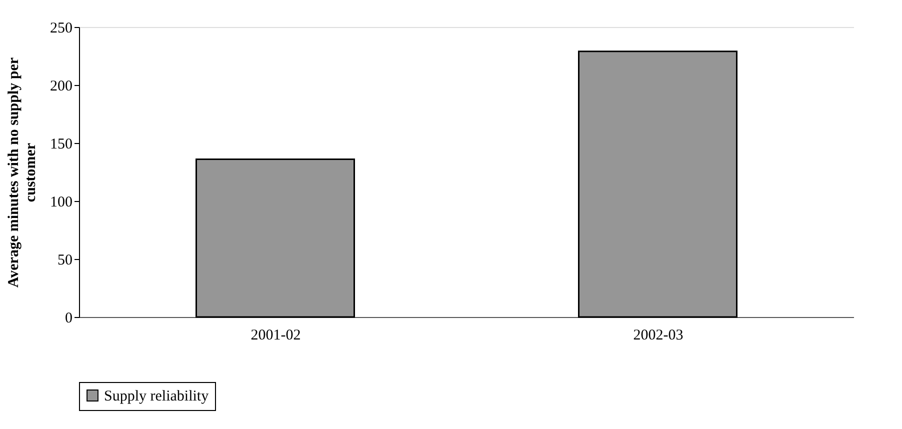  What do you see at coordinates (68, 318) in the screenshot?
I see `y-tick-label: 0` at bounding box center [68, 318].